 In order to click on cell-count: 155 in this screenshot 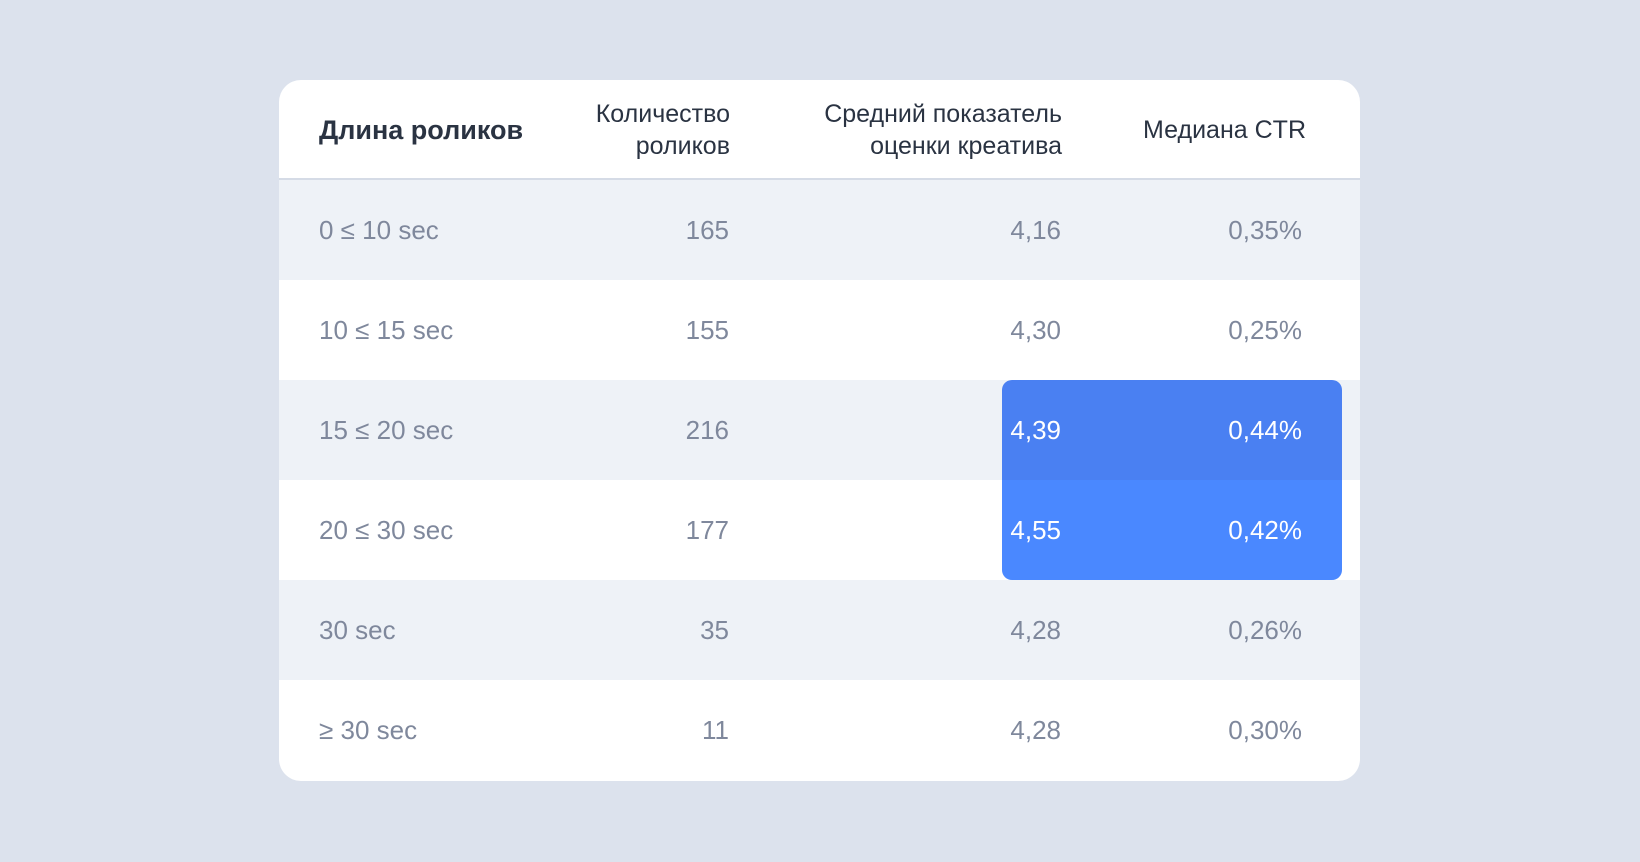, I will do `click(707, 330)`.